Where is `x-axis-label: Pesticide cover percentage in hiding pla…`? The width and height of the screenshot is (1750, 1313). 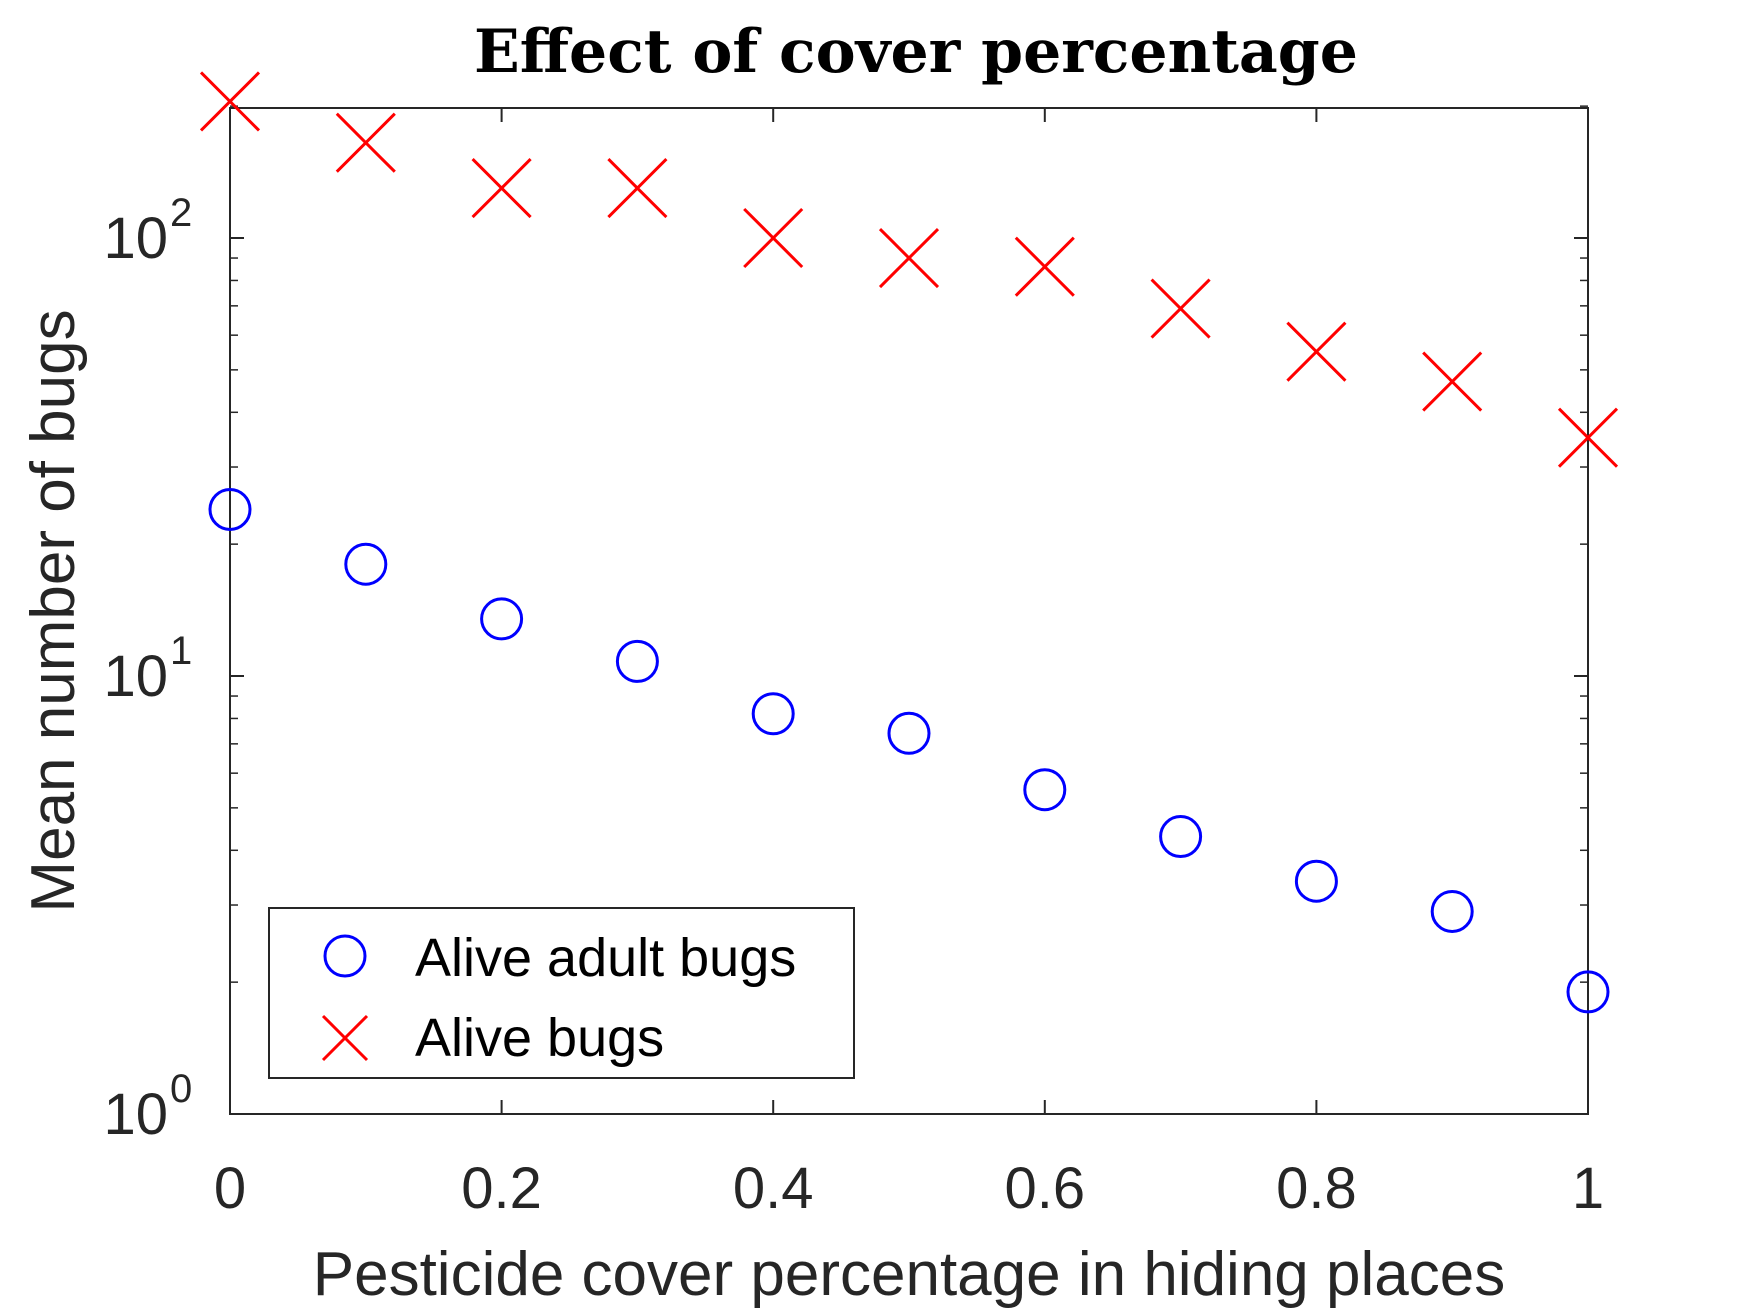
x-axis-label: Pesticide cover percentage in hiding pla… is located at coordinates (909, 1274).